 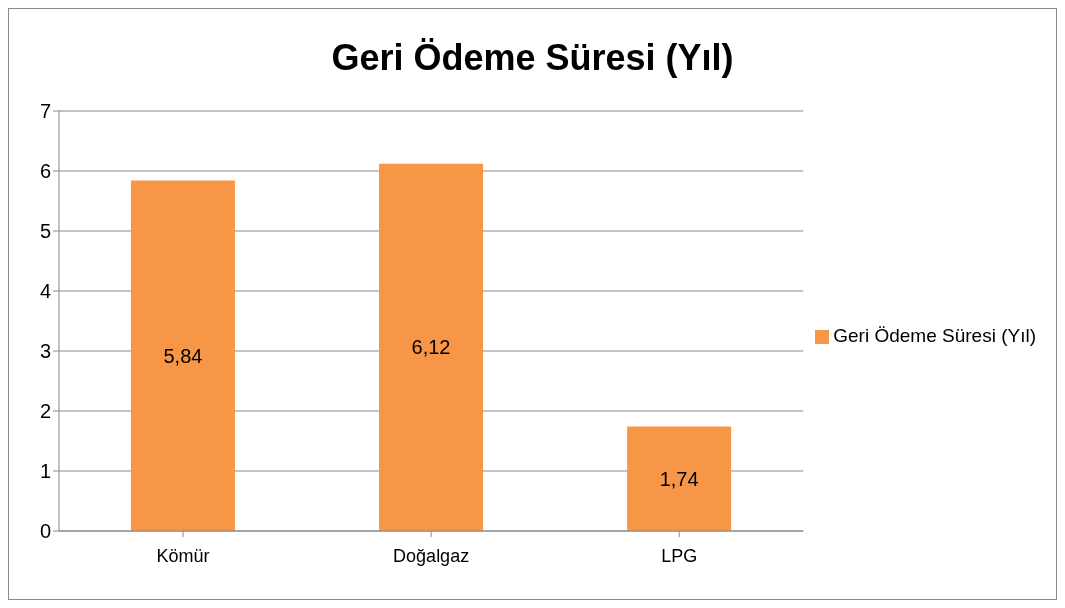 I want to click on legend-label: Geri Ödeme Süresi (Yıl), so click(x=934, y=335).